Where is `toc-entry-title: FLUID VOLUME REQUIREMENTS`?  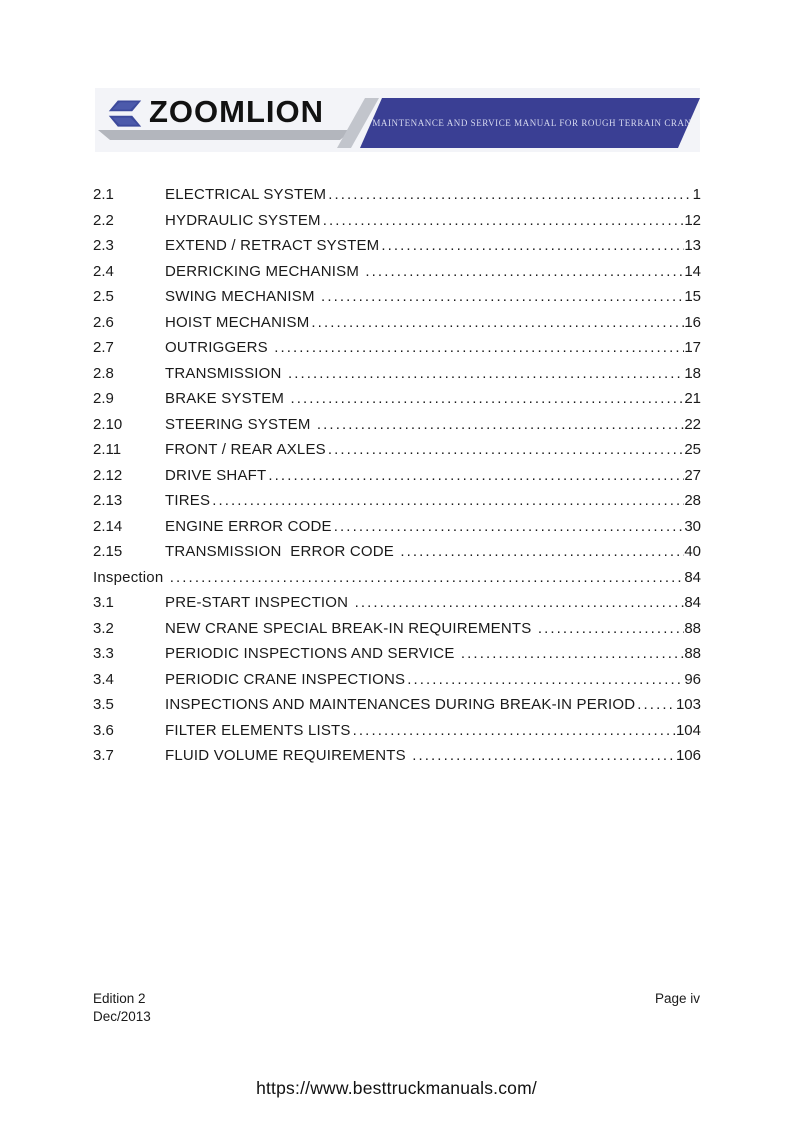 toc-entry-title: FLUID VOLUME REQUIREMENTS is located at coordinates (288, 755).